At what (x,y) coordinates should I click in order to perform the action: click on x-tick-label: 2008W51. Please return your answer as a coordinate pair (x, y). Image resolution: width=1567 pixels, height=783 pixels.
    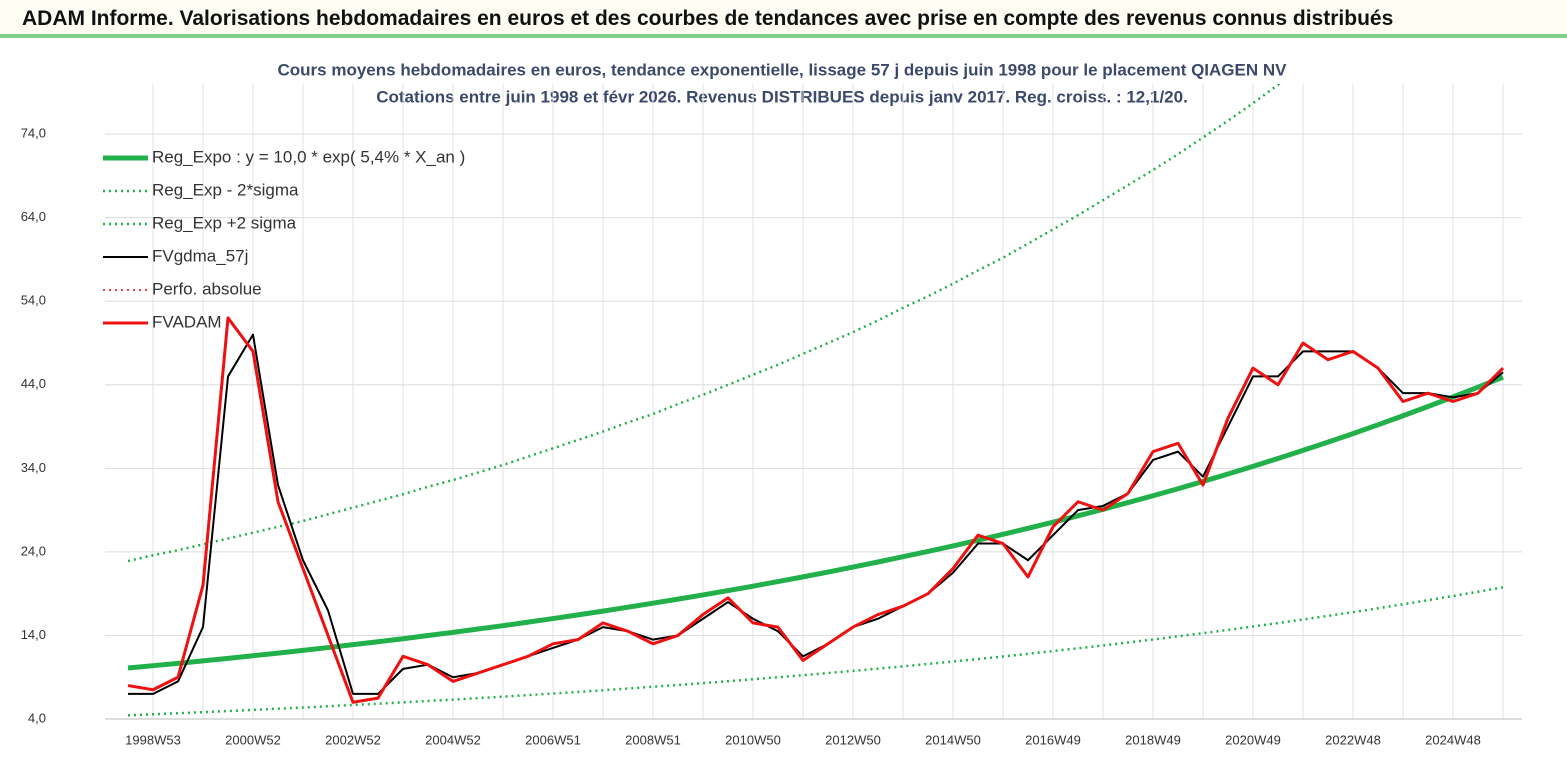
    Looking at the image, I should click on (653, 739).